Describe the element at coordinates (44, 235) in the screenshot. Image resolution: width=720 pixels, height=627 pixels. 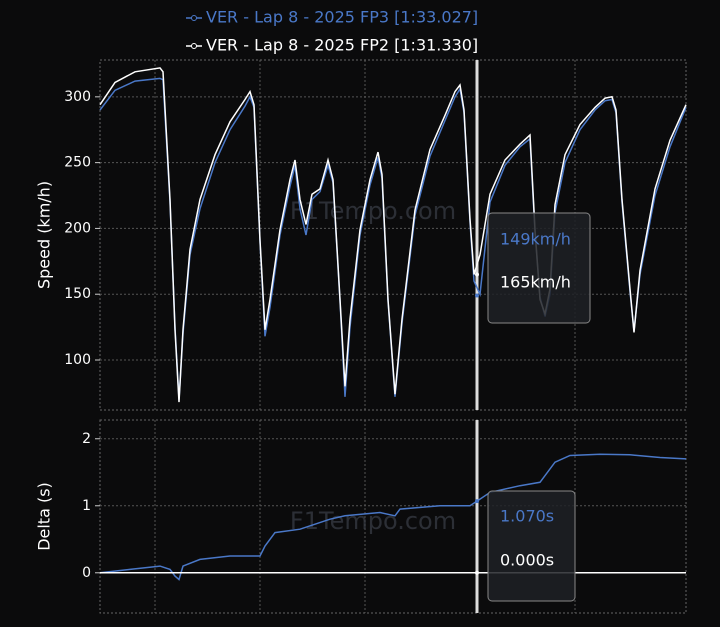
I see `y-axis-label: Speed (km/h)` at that location.